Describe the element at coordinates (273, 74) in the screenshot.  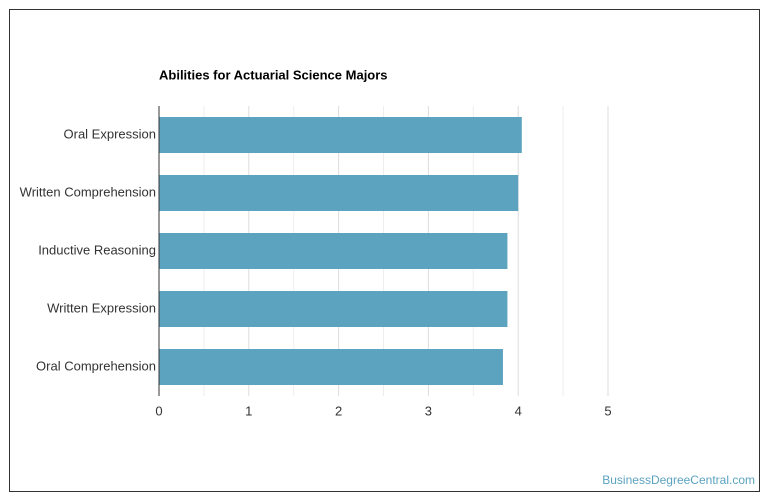
I see `chart-title: Abilities for Actuarial Science Majors` at that location.